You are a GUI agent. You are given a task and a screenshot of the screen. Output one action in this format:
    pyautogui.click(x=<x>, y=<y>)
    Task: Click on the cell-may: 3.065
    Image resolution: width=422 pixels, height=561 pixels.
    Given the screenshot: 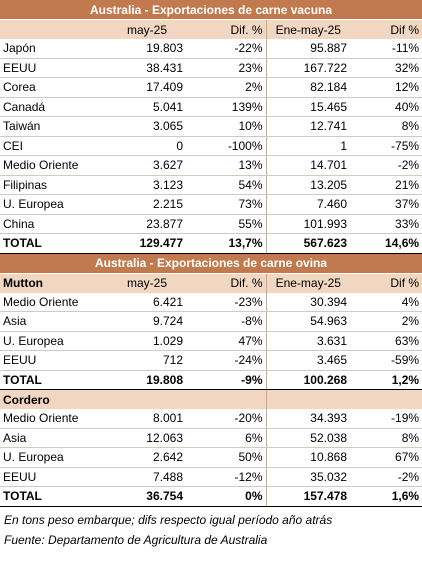 What is the action you would take?
    pyautogui.click(x=147, y=126)
    